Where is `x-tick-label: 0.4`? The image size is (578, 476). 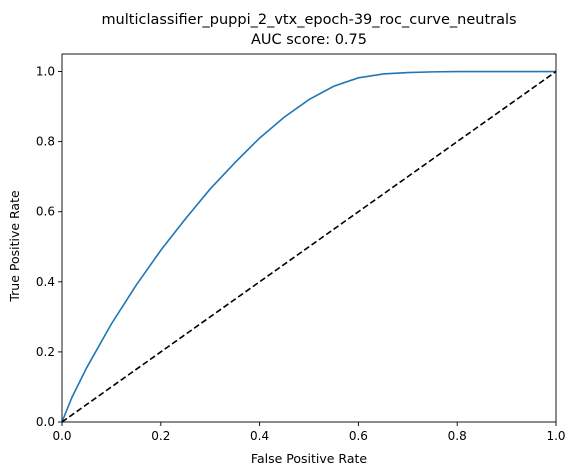 x-tick-label: 0.4 is located at coordinates (259, 436).